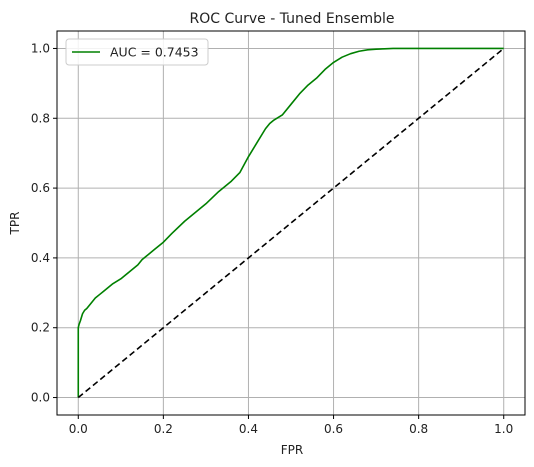 The image size is (534, 467). I want to click on chart-title: ROC Curve - Tuned Ensemble, so click(291, 19).